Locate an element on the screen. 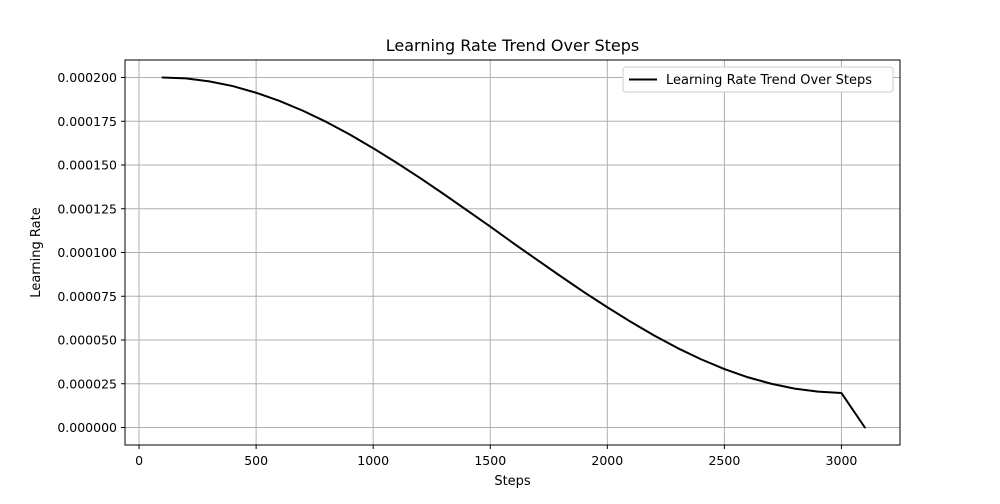 The image size is (1000, 504). y-tick-label: 0.000125 is located at coordinates (87, 208).